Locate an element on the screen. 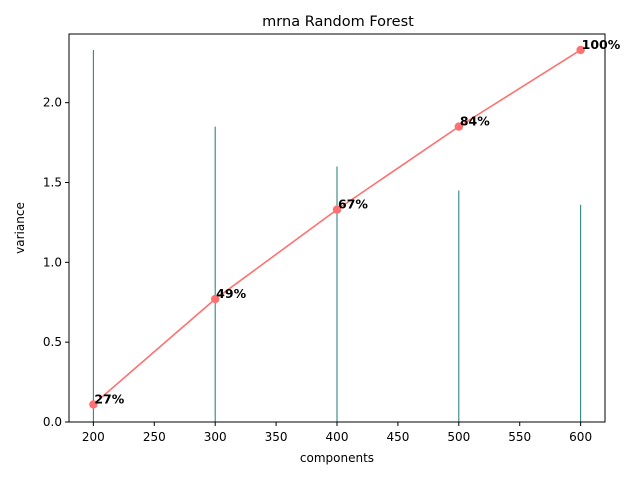 The width and height of the screenshot is (640, 480). y-tick-label: 0.5 is located at coordinates (52, 342).